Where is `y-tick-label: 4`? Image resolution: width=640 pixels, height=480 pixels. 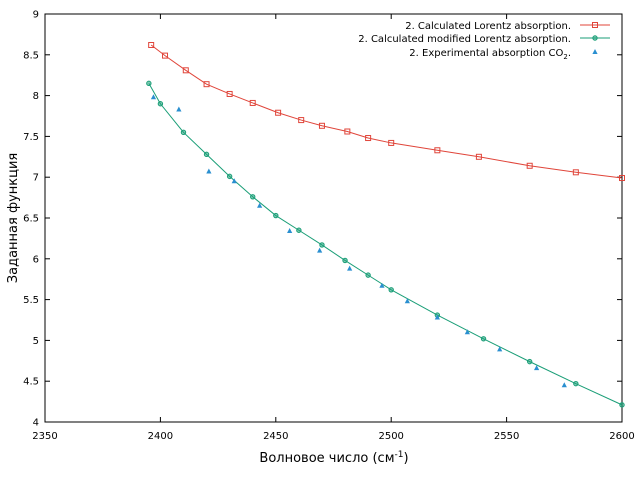
y-tick-label: 4 is located at coordinates (36, 423).